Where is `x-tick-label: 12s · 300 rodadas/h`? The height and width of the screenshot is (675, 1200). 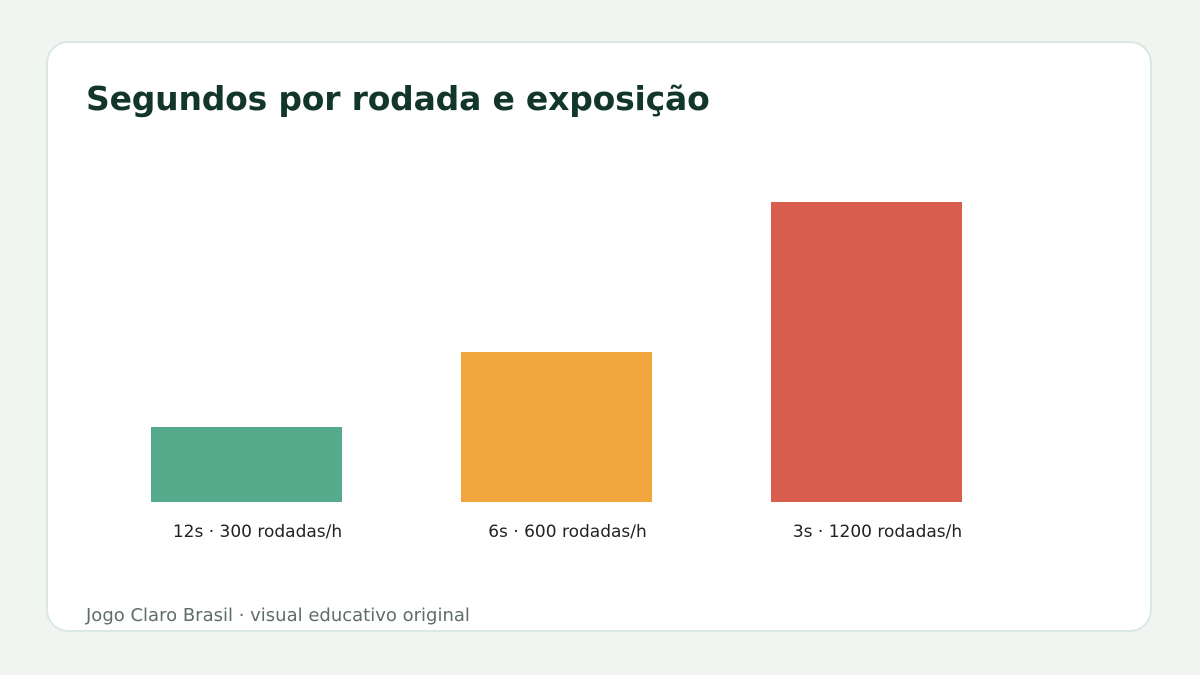 x-tick-label: 12s · 300 rodadas/h is located at coordinates (257, 532).